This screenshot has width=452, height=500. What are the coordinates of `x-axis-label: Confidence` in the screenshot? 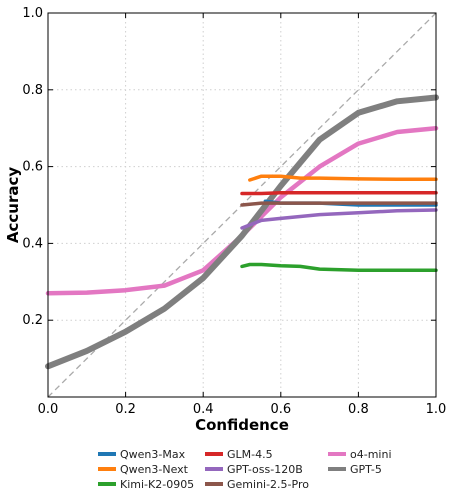 It's located at (242, 425).